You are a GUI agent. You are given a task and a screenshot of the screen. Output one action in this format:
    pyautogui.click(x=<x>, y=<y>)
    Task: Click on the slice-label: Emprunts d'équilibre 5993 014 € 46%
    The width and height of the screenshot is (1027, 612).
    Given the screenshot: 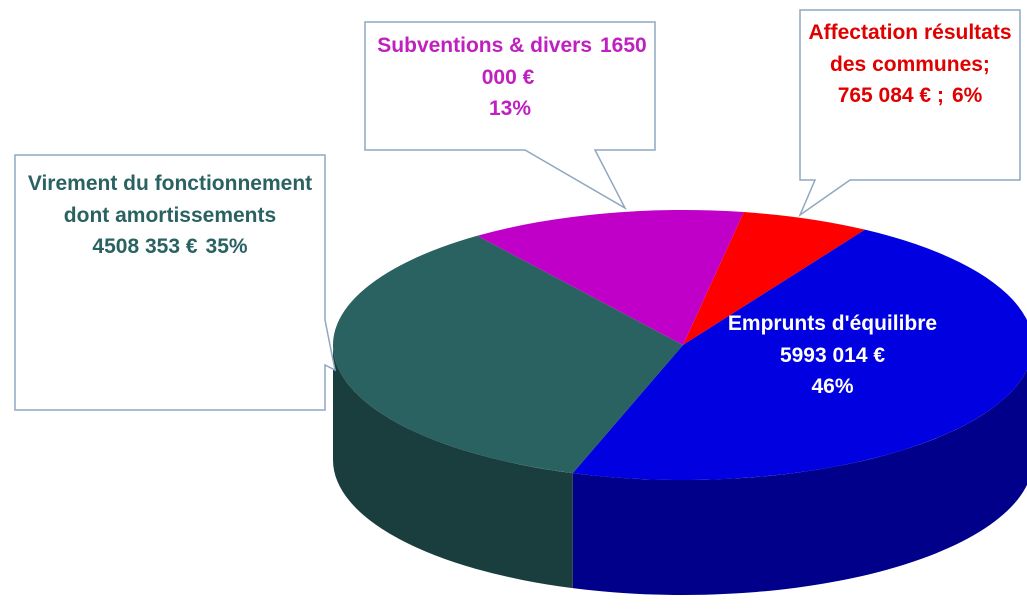 What is the action you would take?
    pyautogui.click(x=832, y=355)
    